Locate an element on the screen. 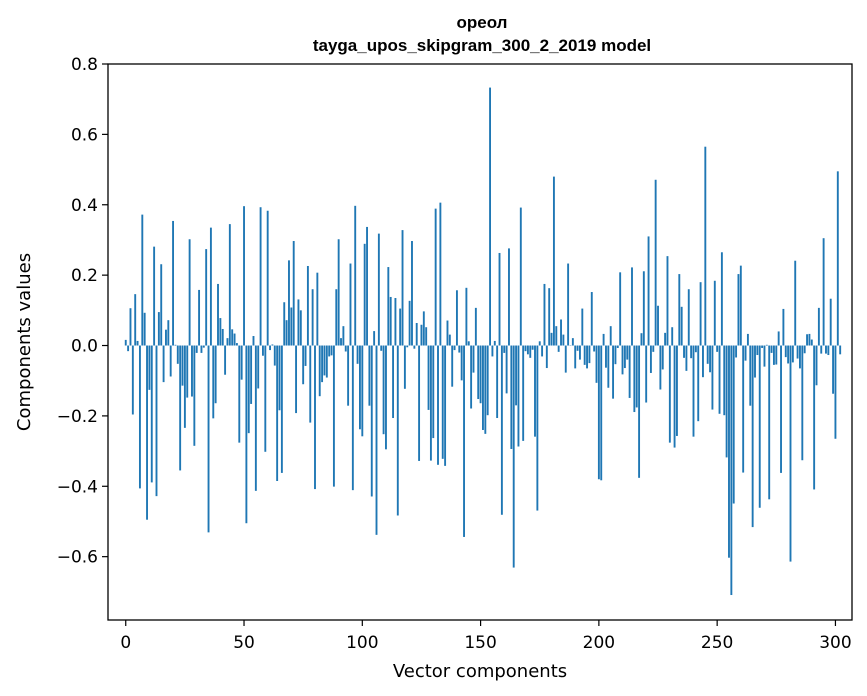 This screenshot has width=867, height=696. y-tick-label-7: 0.8 is located at coordinates (84, 65).